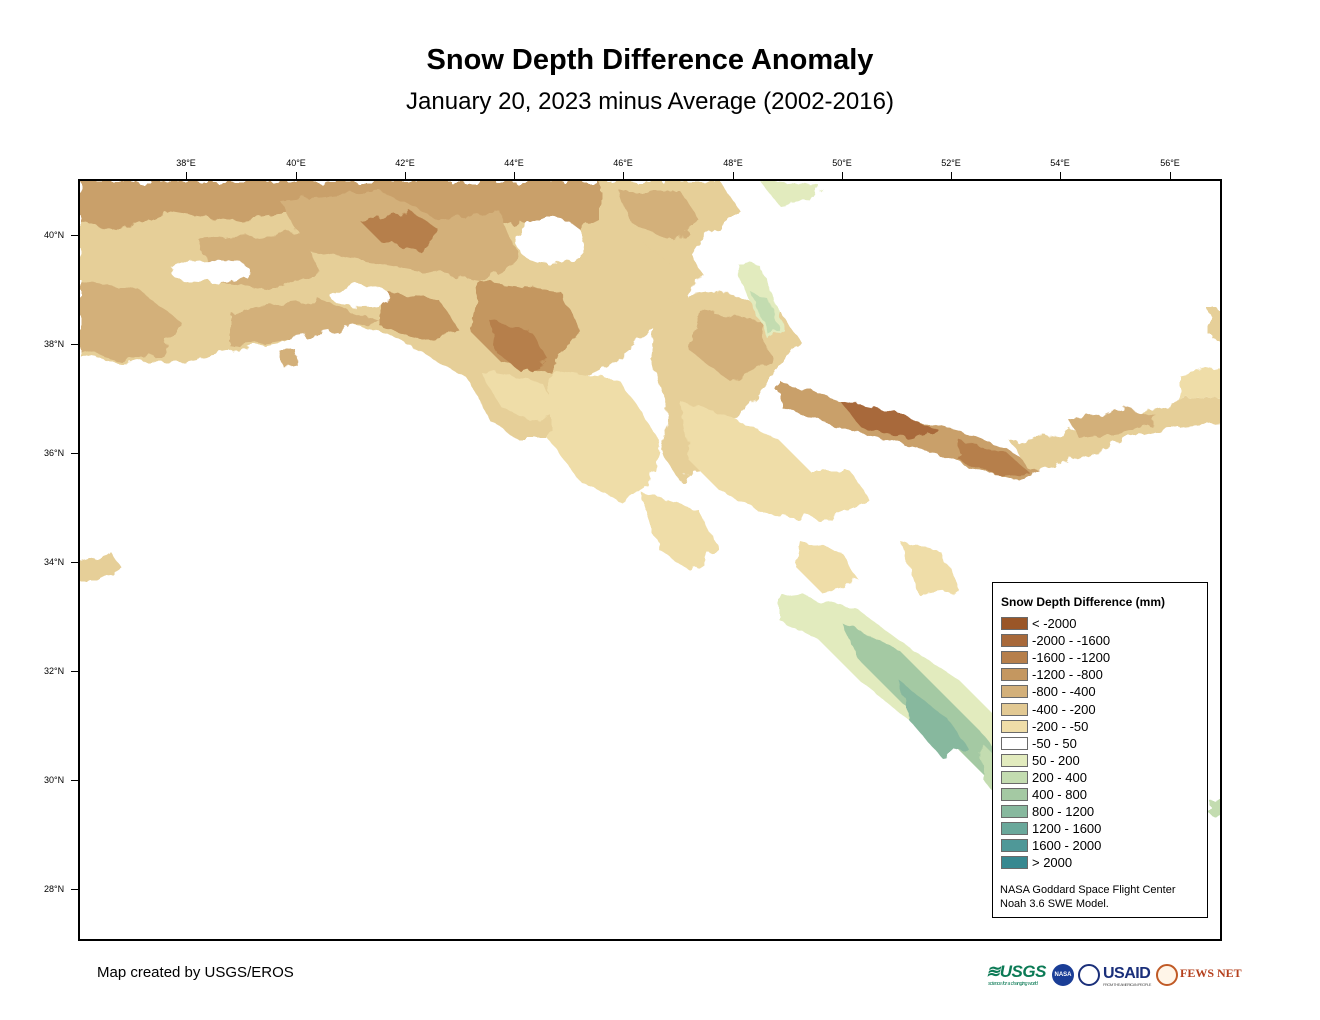 The height and width of the screenshot is (1020, 1320). I want to click on map-credit: Map created by USGS/EROS, so click(195, 972).